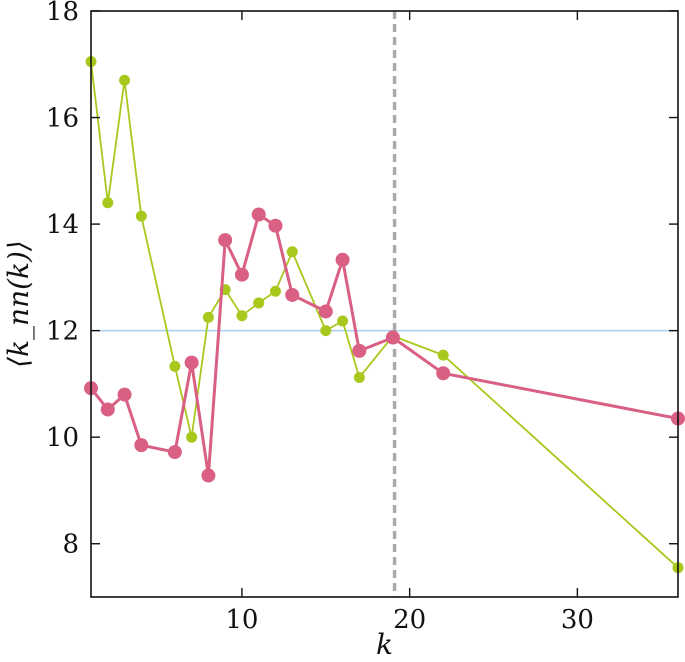 This screenshot has height=662, width=685. I want to click on y-tick-label: 10, so click(62, 438).